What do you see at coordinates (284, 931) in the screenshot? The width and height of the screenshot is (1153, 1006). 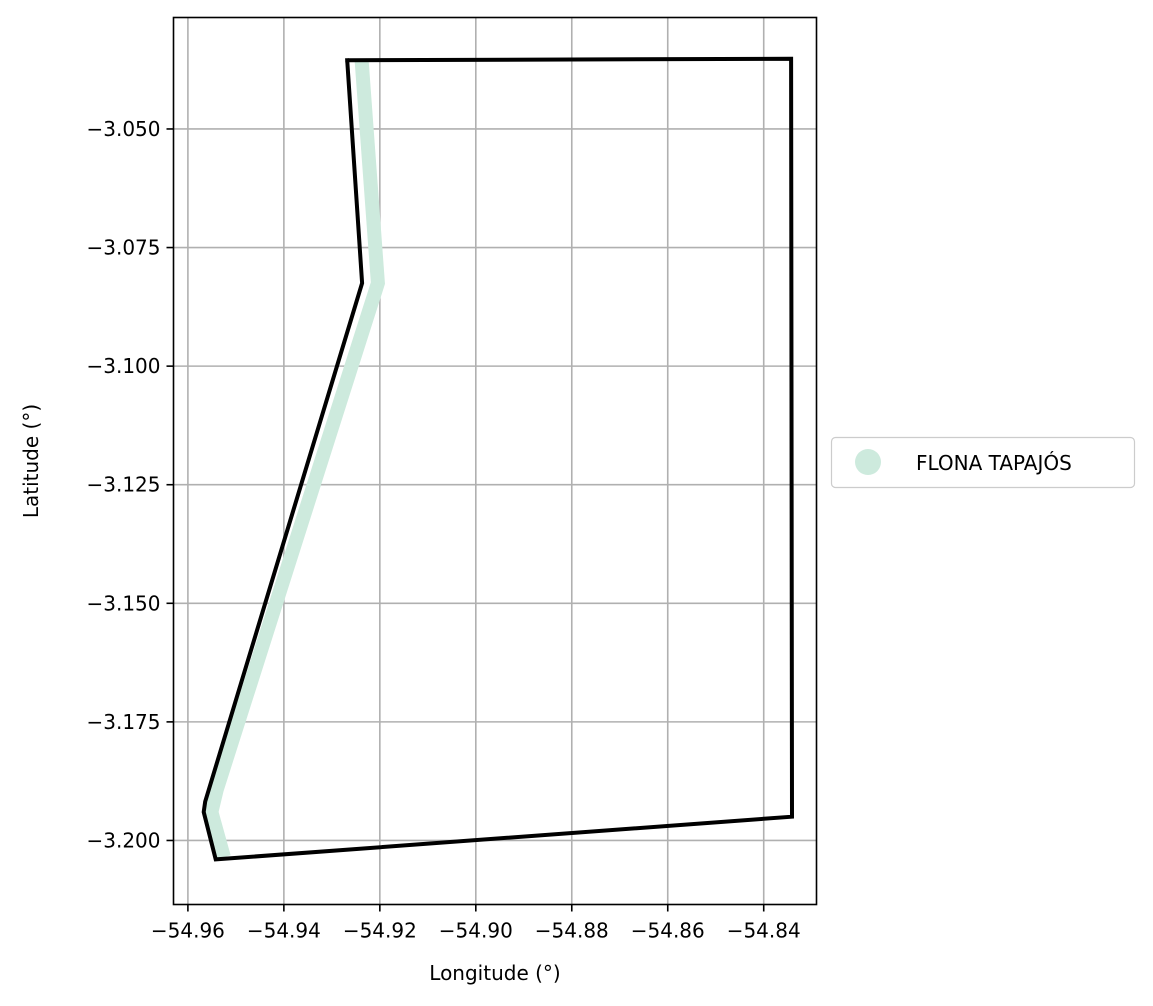 I see `x-tick-label: −54.94` at bounding box center [284, 931].